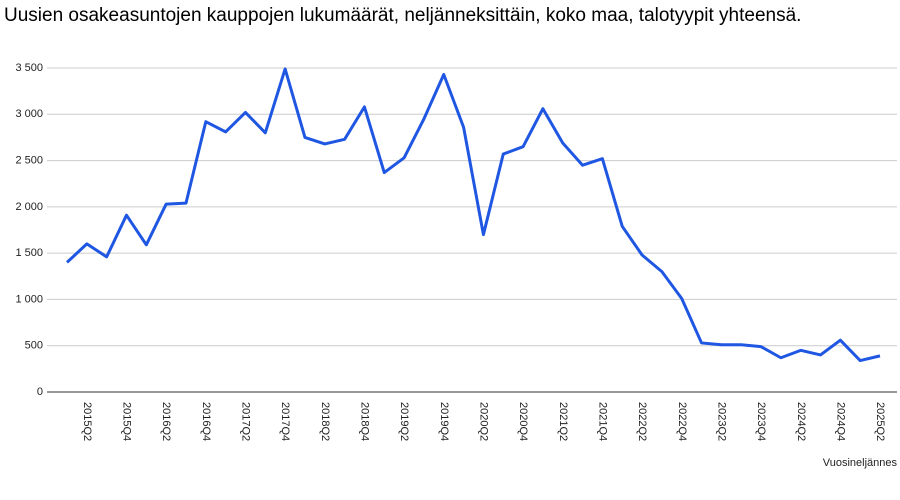  What do you see at coordinates (29, 160) in the screenshot?
I see `y-tick-label: 2 500` at bounding box center [29, 160].